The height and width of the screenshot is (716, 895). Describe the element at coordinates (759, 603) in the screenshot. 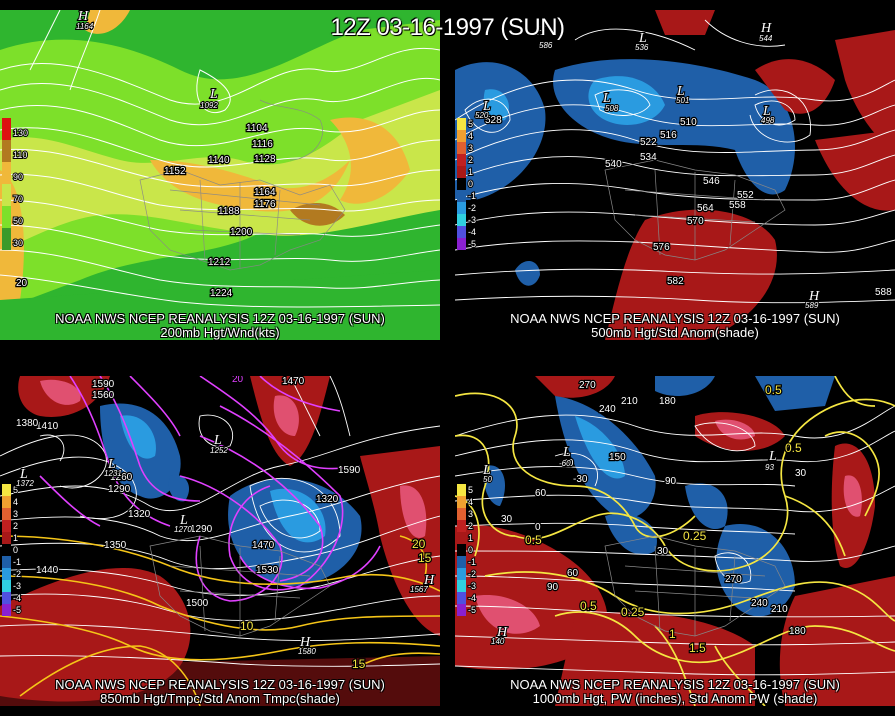

I see `contour-label: 240` at that location.